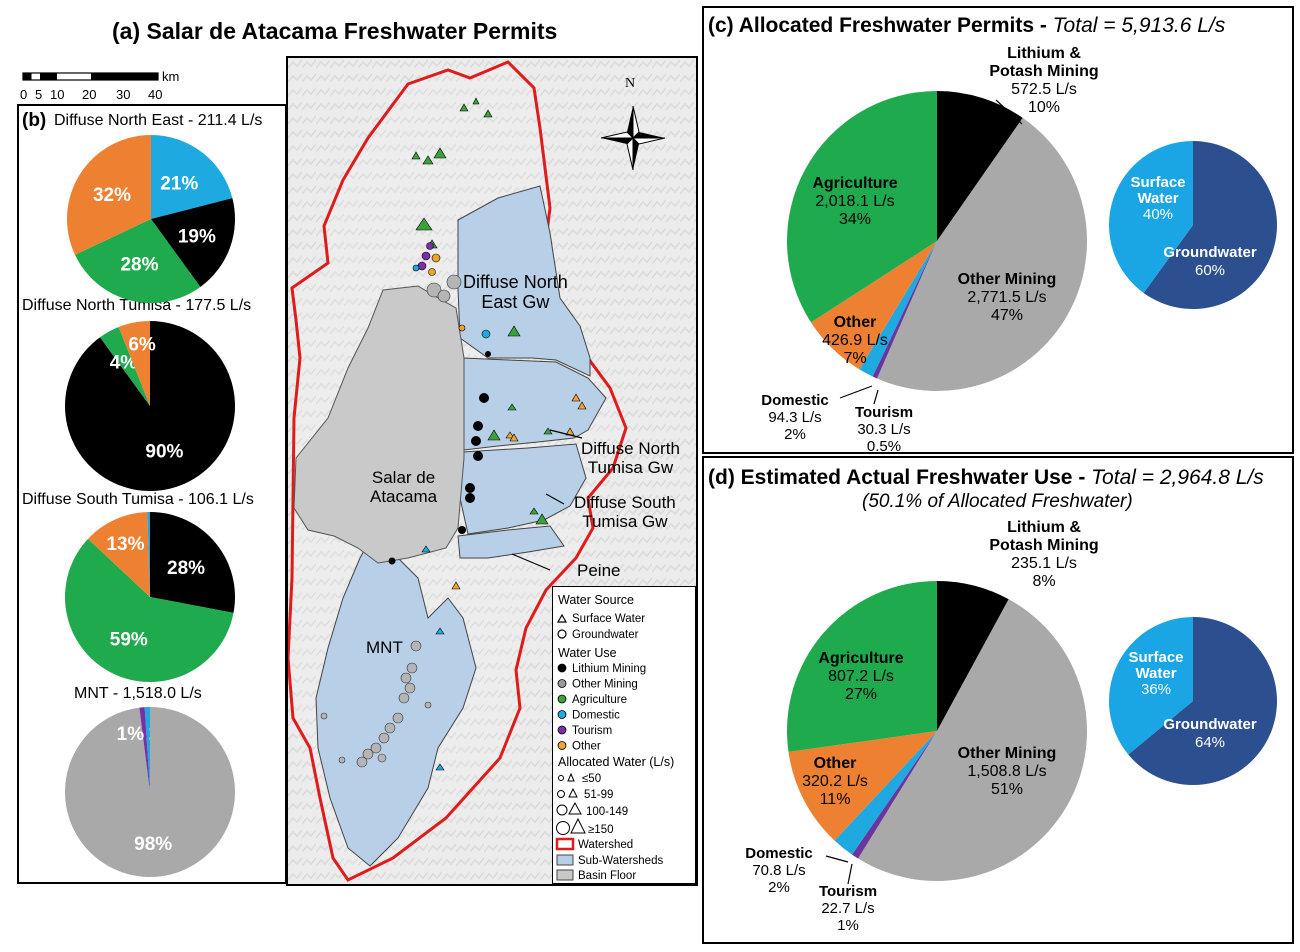 This screenshot has width=1300, height=952. Describe the element at coordinates (835, 781) in the screenshot. I see `d-label-other: Other 320.2 L/s 11%` at that location.